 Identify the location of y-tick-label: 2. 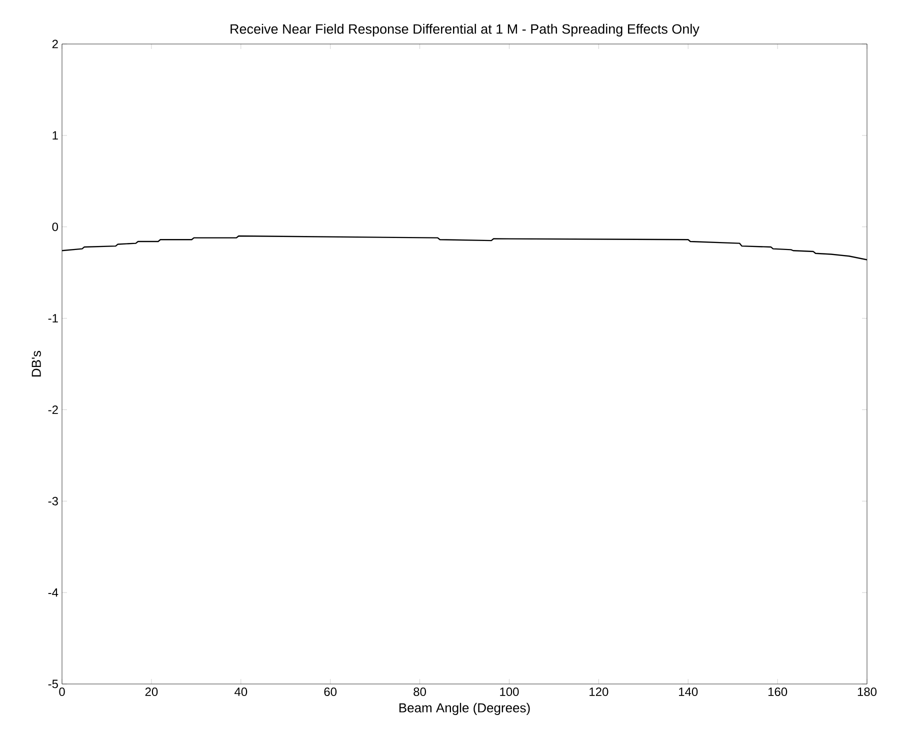
(55, 44).